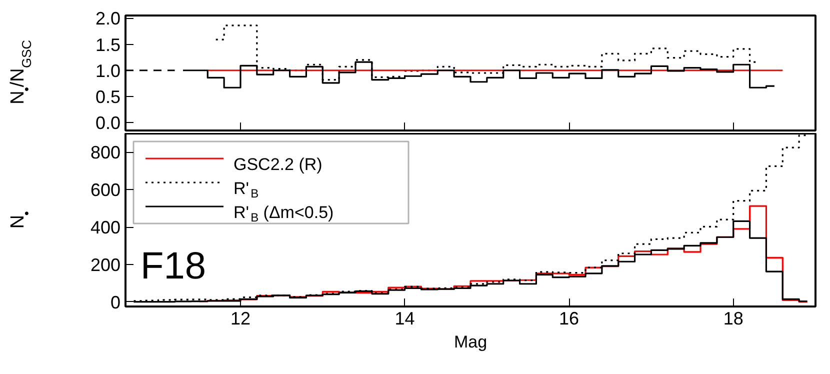  Describe the element at coordinates (105, 264) in the screenshot. I see `y-tick-label: 200` at that location.